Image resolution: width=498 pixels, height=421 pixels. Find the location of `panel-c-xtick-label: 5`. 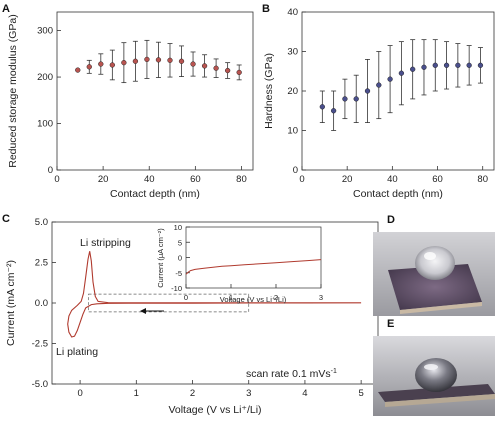

panel-c-xtick-label: 5 is located at coordinates (360, 393).